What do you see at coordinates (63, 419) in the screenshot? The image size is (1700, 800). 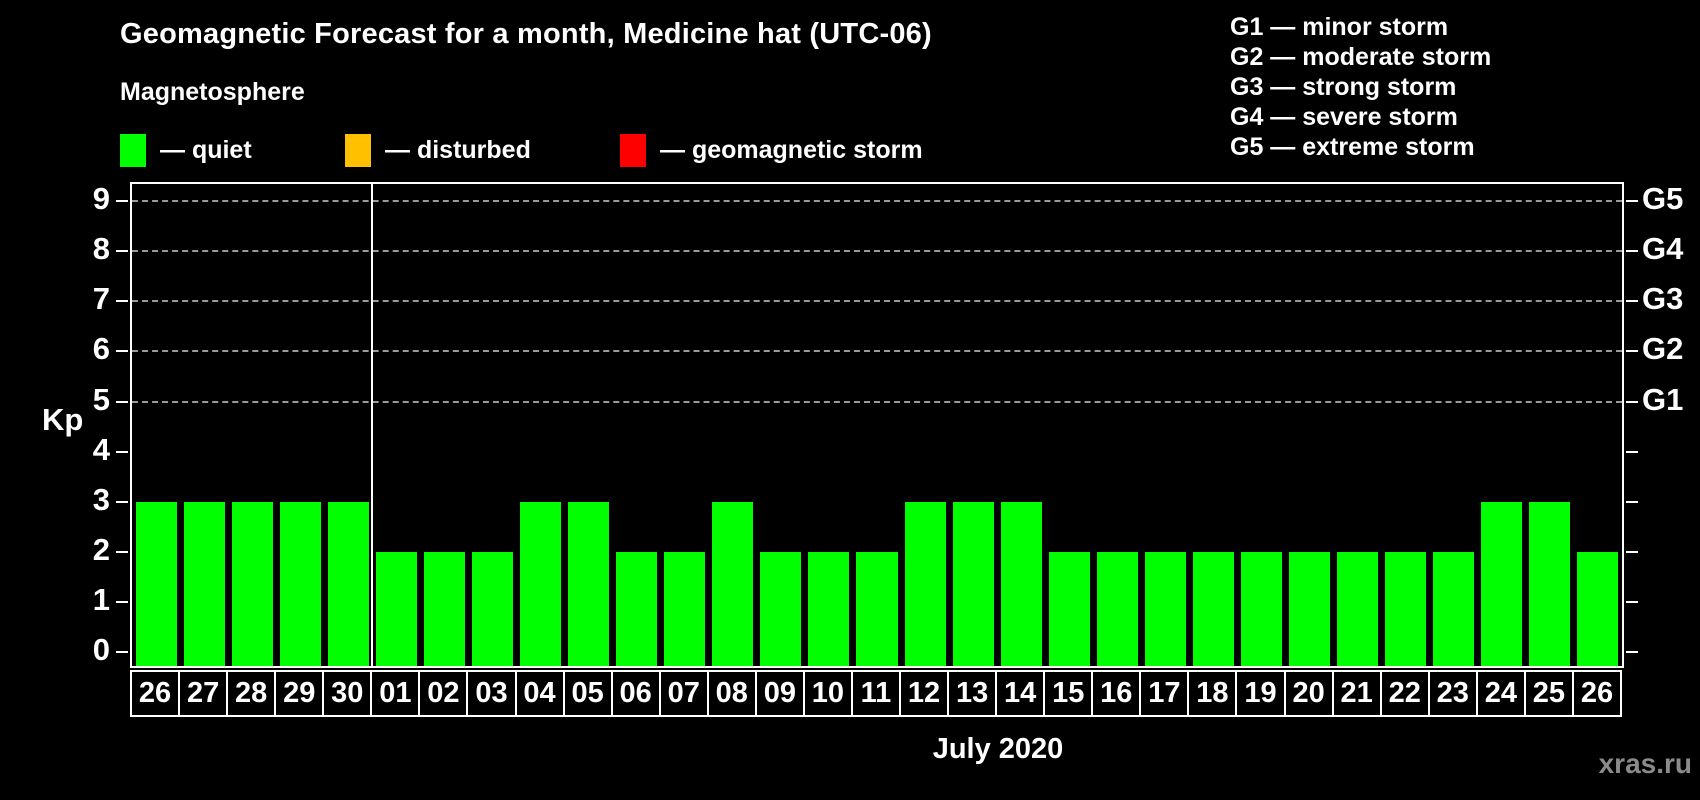 I see `y-axis-title: Kp` at bounding box center [63, 419].